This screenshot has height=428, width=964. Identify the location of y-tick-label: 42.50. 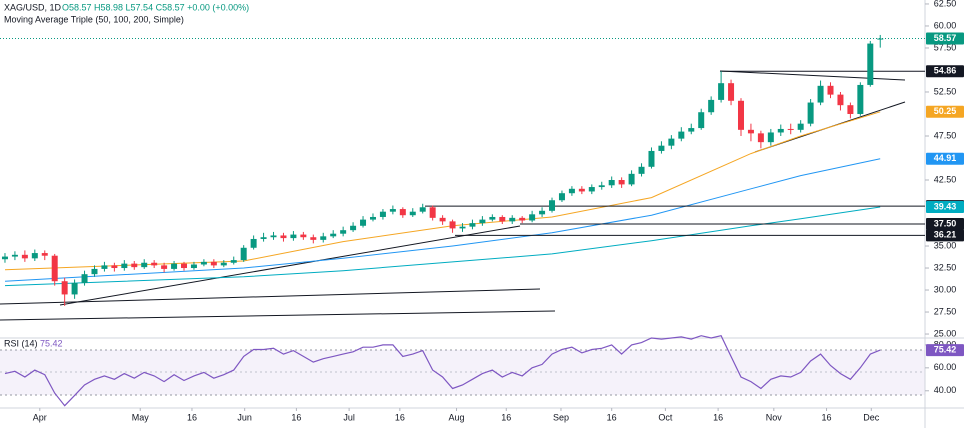
(945, 179).